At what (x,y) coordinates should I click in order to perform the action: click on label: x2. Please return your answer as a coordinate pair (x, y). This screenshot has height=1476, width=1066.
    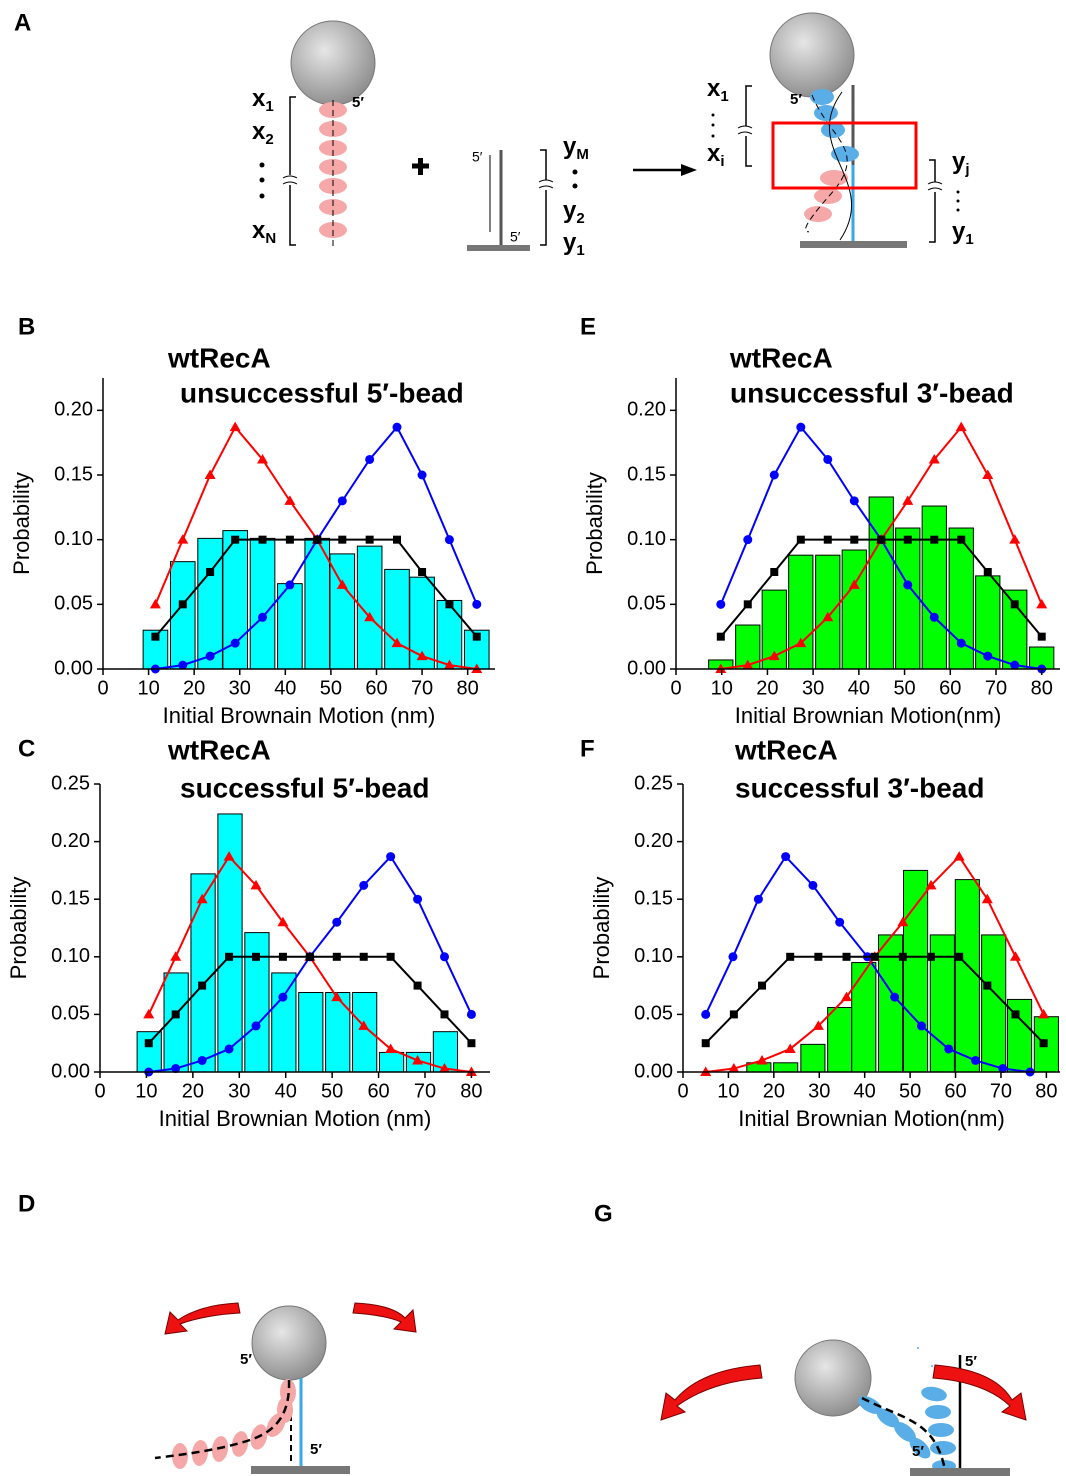
    Looking at the image, I should click on (263, 133).